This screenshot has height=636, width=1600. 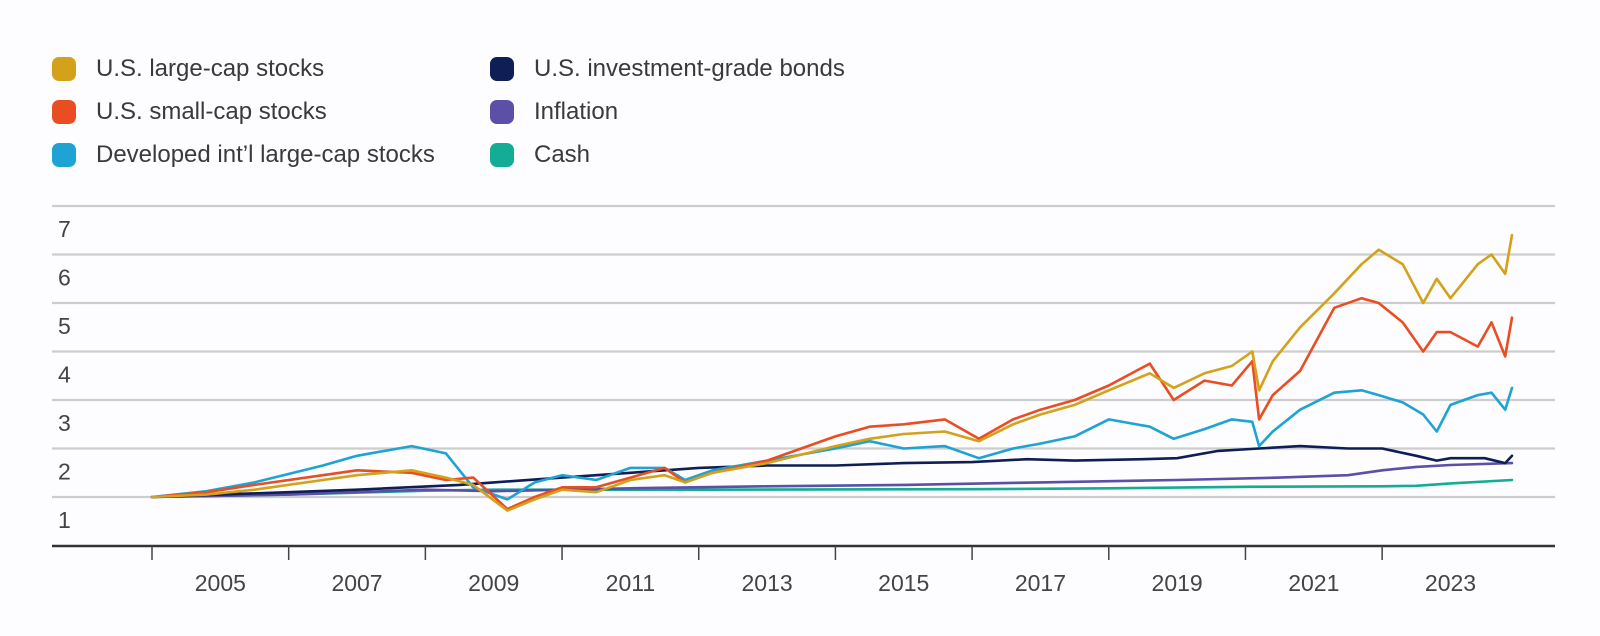 I want to click on y-tick-label: 1, so click(x=64, y=520).